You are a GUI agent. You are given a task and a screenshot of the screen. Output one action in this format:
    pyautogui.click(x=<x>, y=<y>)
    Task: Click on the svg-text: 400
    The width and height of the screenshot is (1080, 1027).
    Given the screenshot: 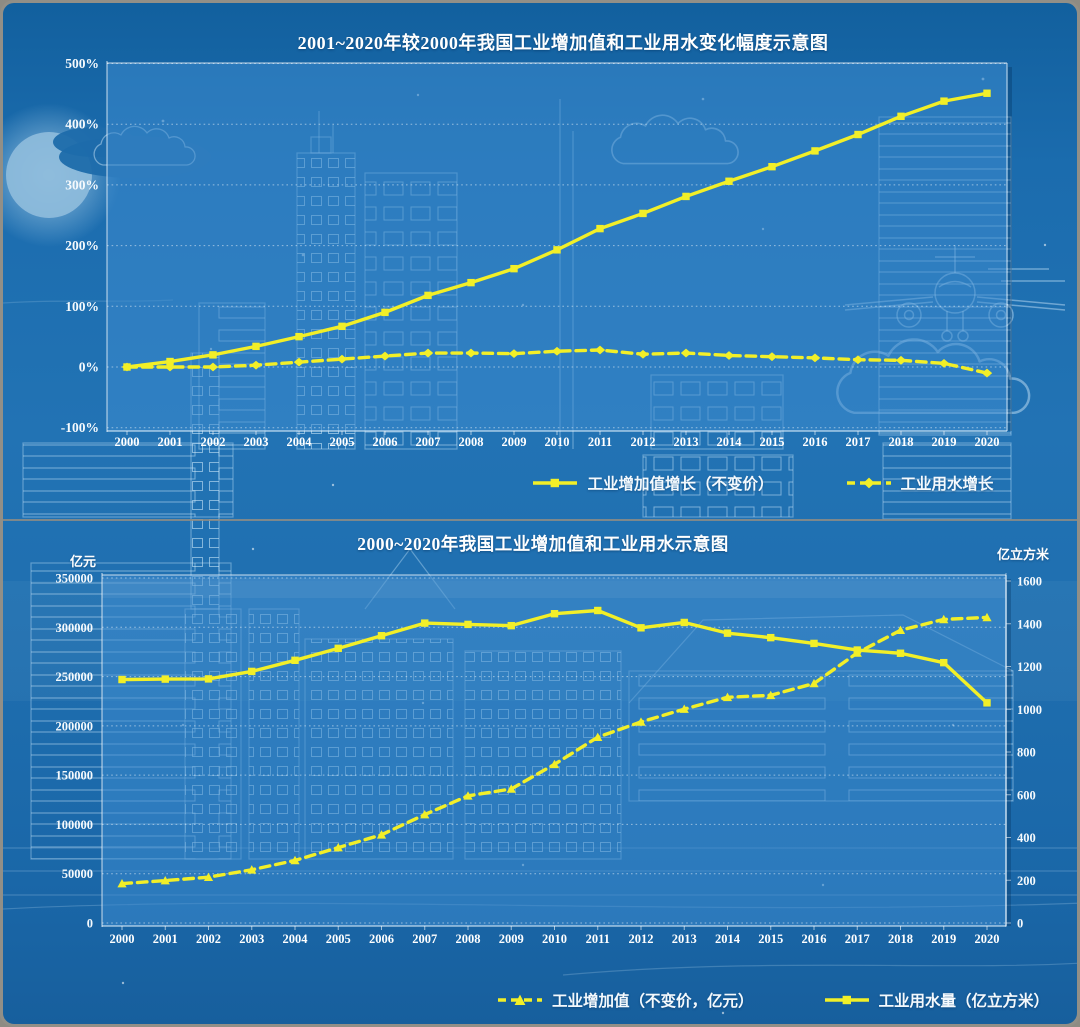 What is the action you would take?
    pyautogui.click(x=1026, y=838)
    